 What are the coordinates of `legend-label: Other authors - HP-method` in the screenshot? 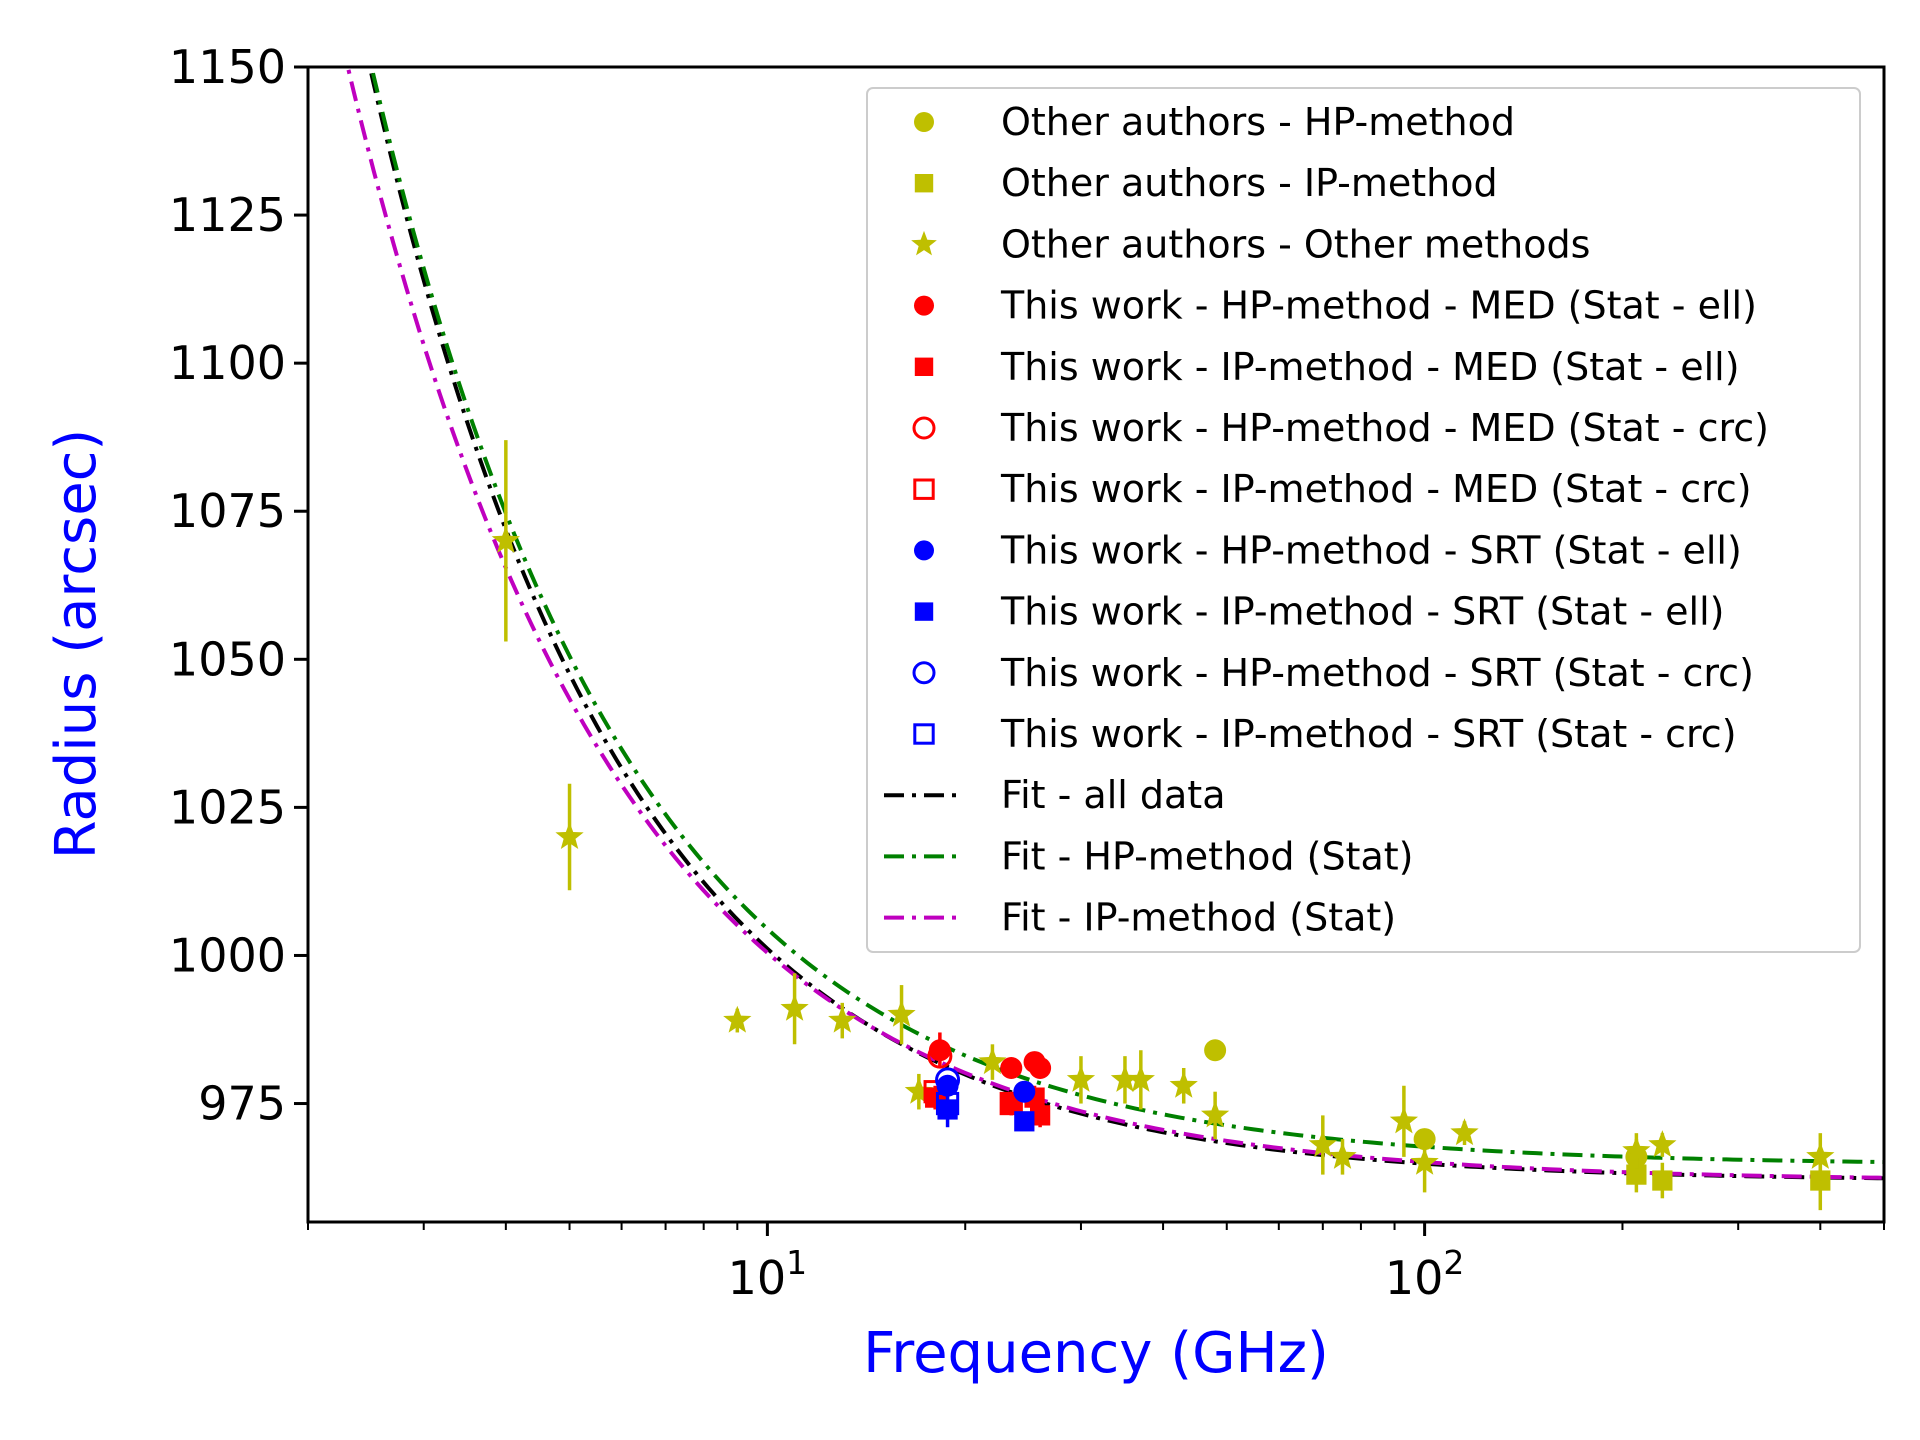 It's located at (1258, 122).